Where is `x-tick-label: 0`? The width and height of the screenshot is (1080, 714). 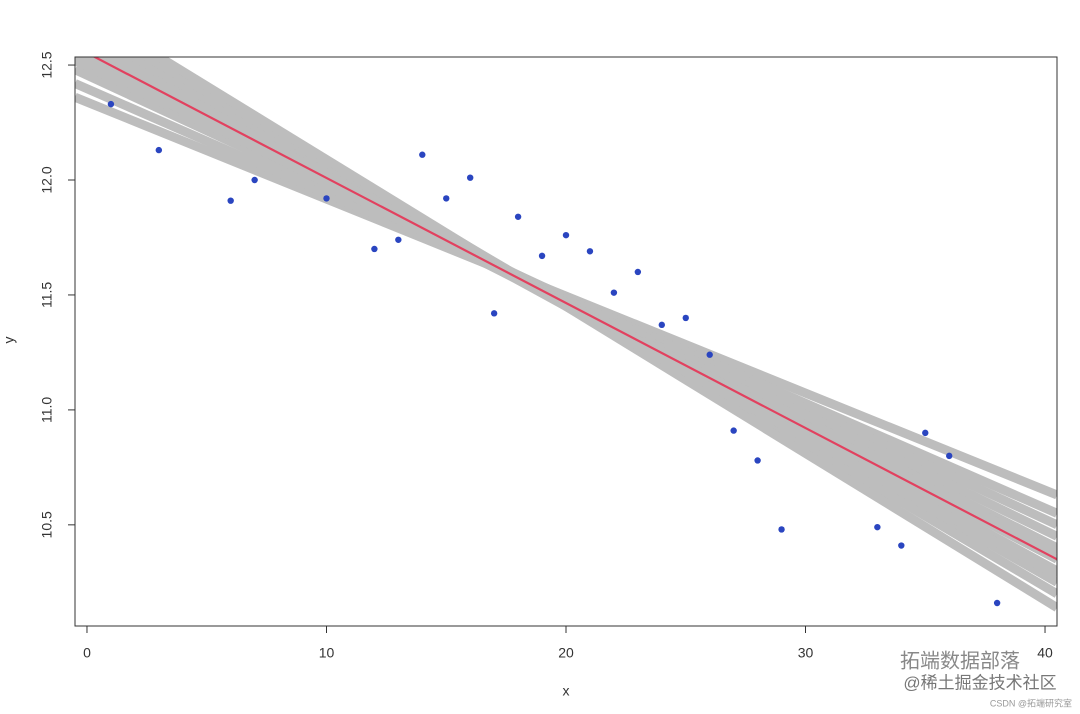 x-tick-label: 0 is located at coordinates (87, 653).